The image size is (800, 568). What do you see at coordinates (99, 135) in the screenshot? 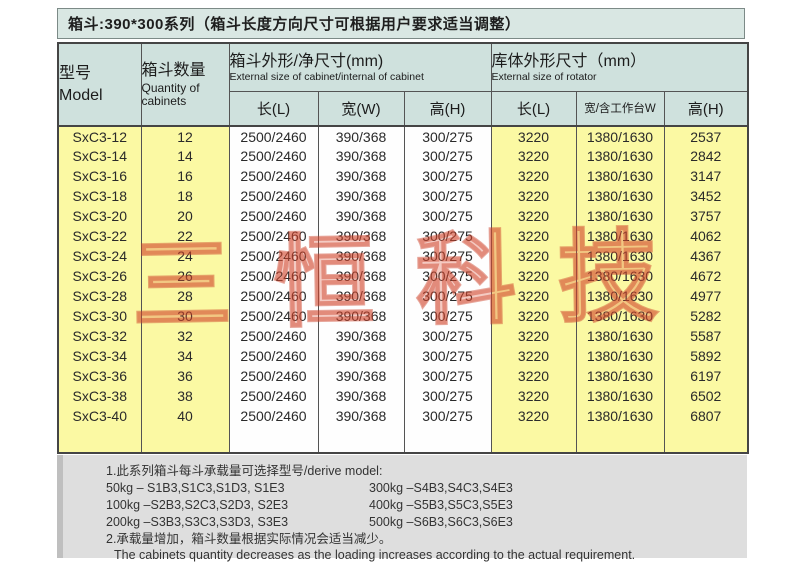
I see `cell-model: SxC3-12` at bounding box center [99, 135].